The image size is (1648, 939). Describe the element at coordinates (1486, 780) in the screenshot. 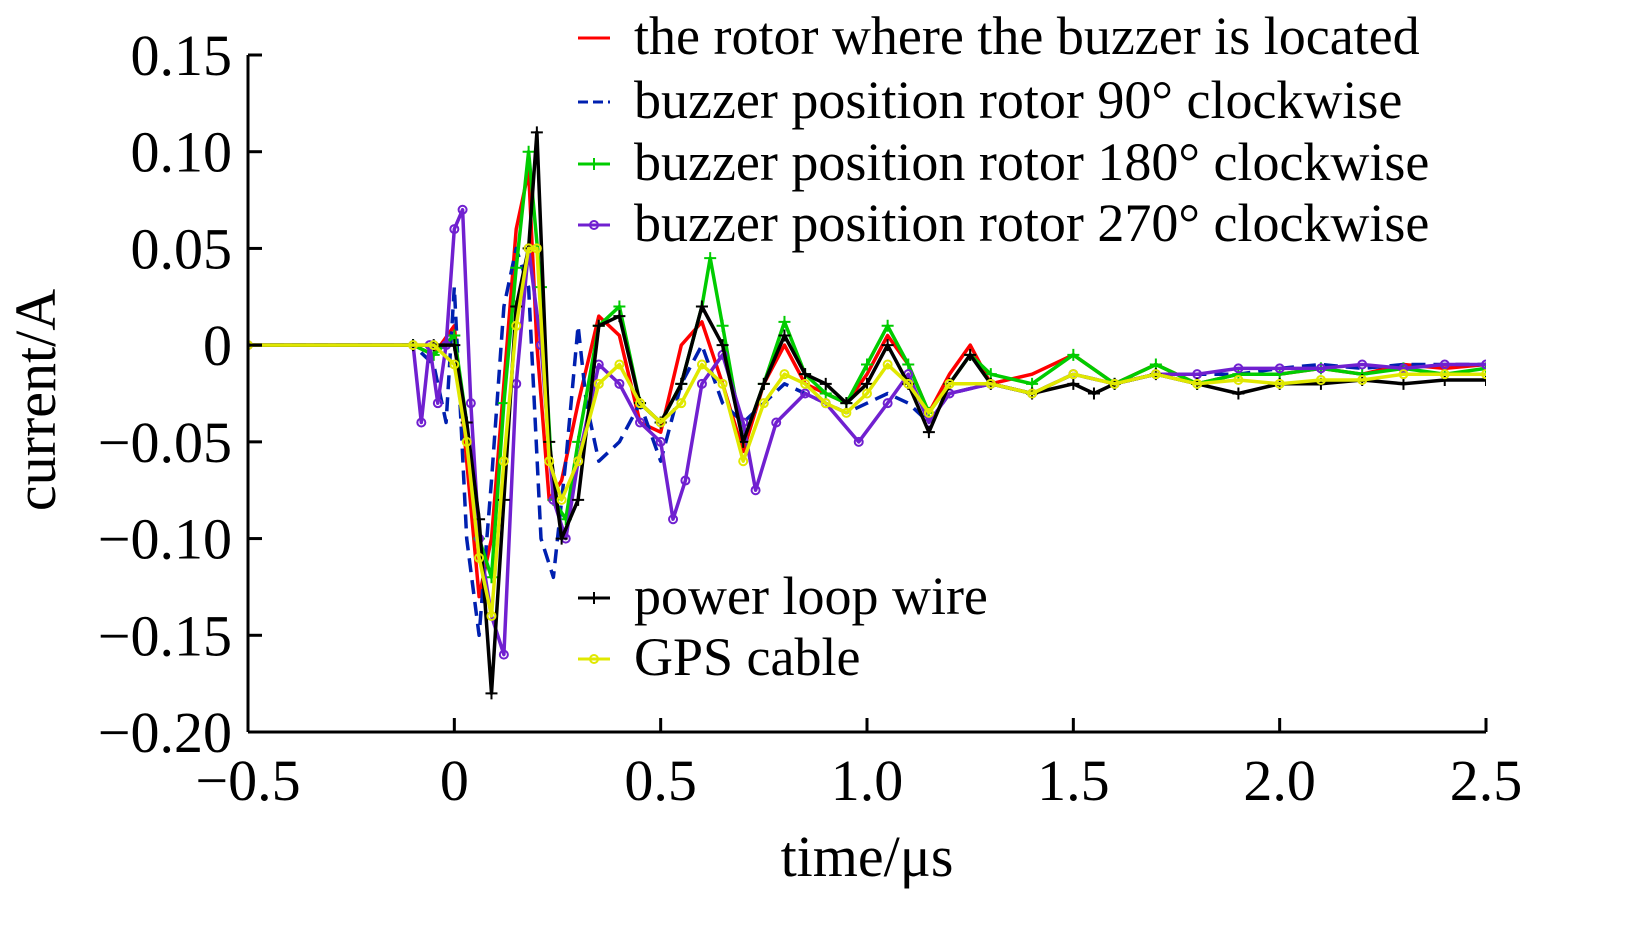

I see `x-tick-label: 2.5` at that location.